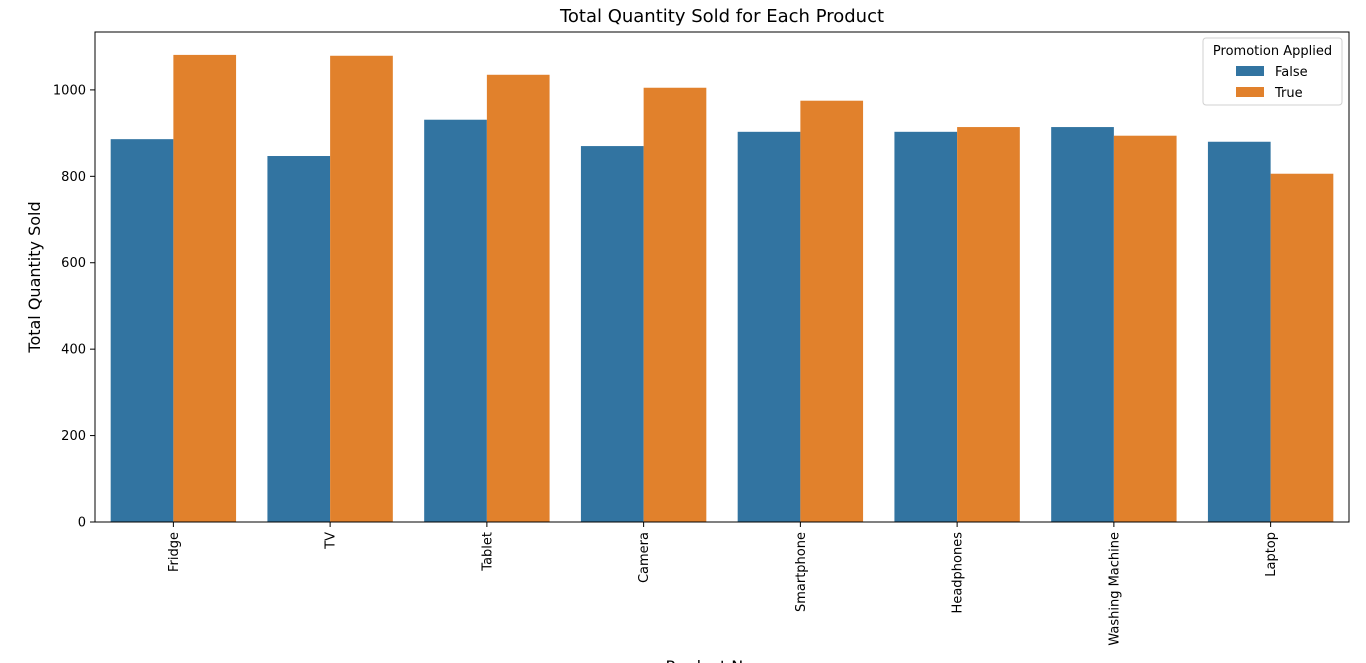  Describe the element at coordinates (644, 557) in the screenshot. I see `x-tick-label: Camera` at that location.